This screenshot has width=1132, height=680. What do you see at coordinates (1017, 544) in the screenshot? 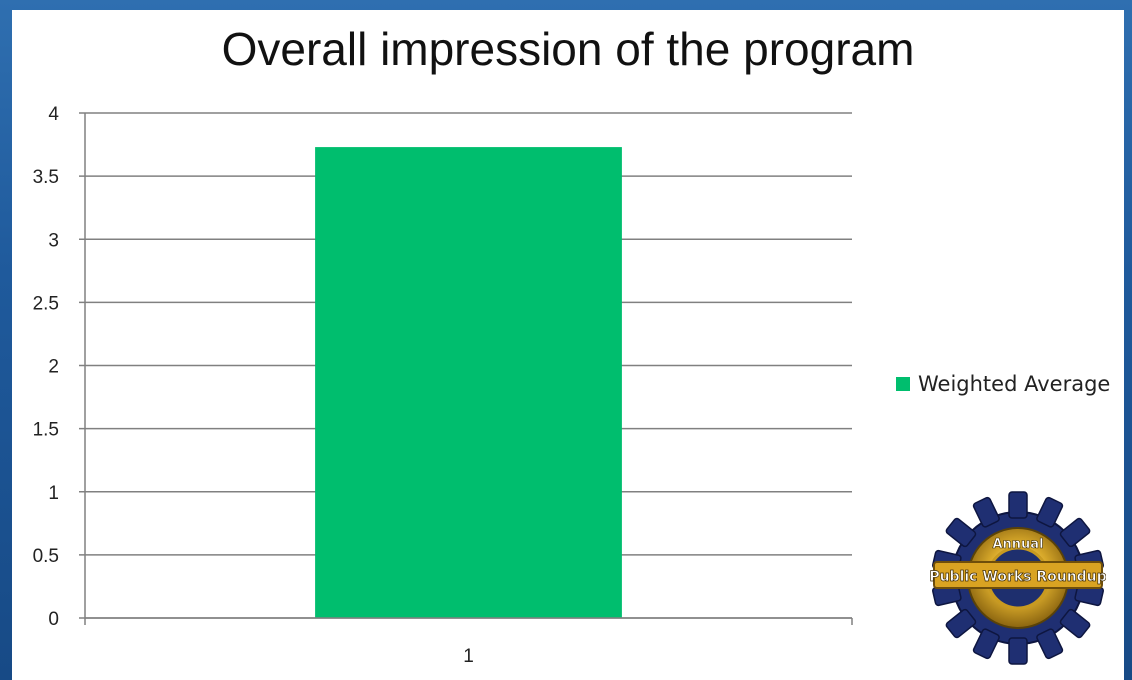
I see `logo-annual-text: Annual` at bounding box center [1017, 544].